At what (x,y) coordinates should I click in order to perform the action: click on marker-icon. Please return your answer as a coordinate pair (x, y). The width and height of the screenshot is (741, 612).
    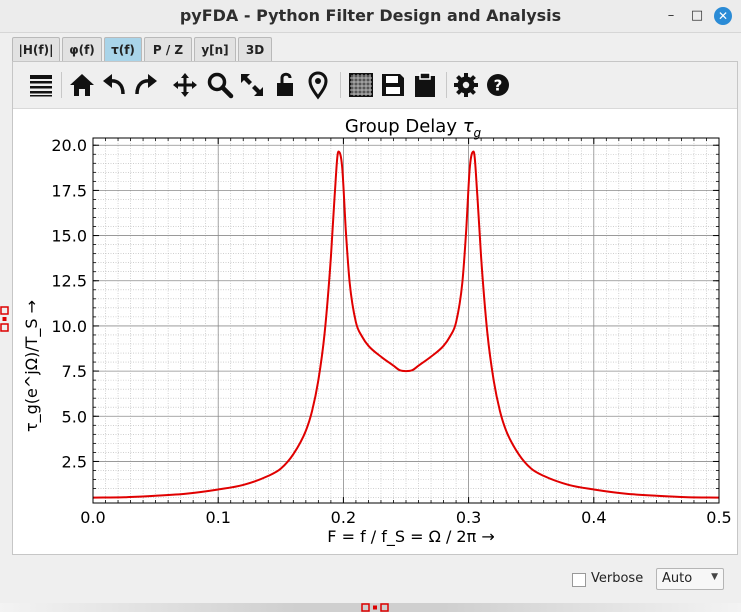
    Looking at the image, I should click on (318, 85).